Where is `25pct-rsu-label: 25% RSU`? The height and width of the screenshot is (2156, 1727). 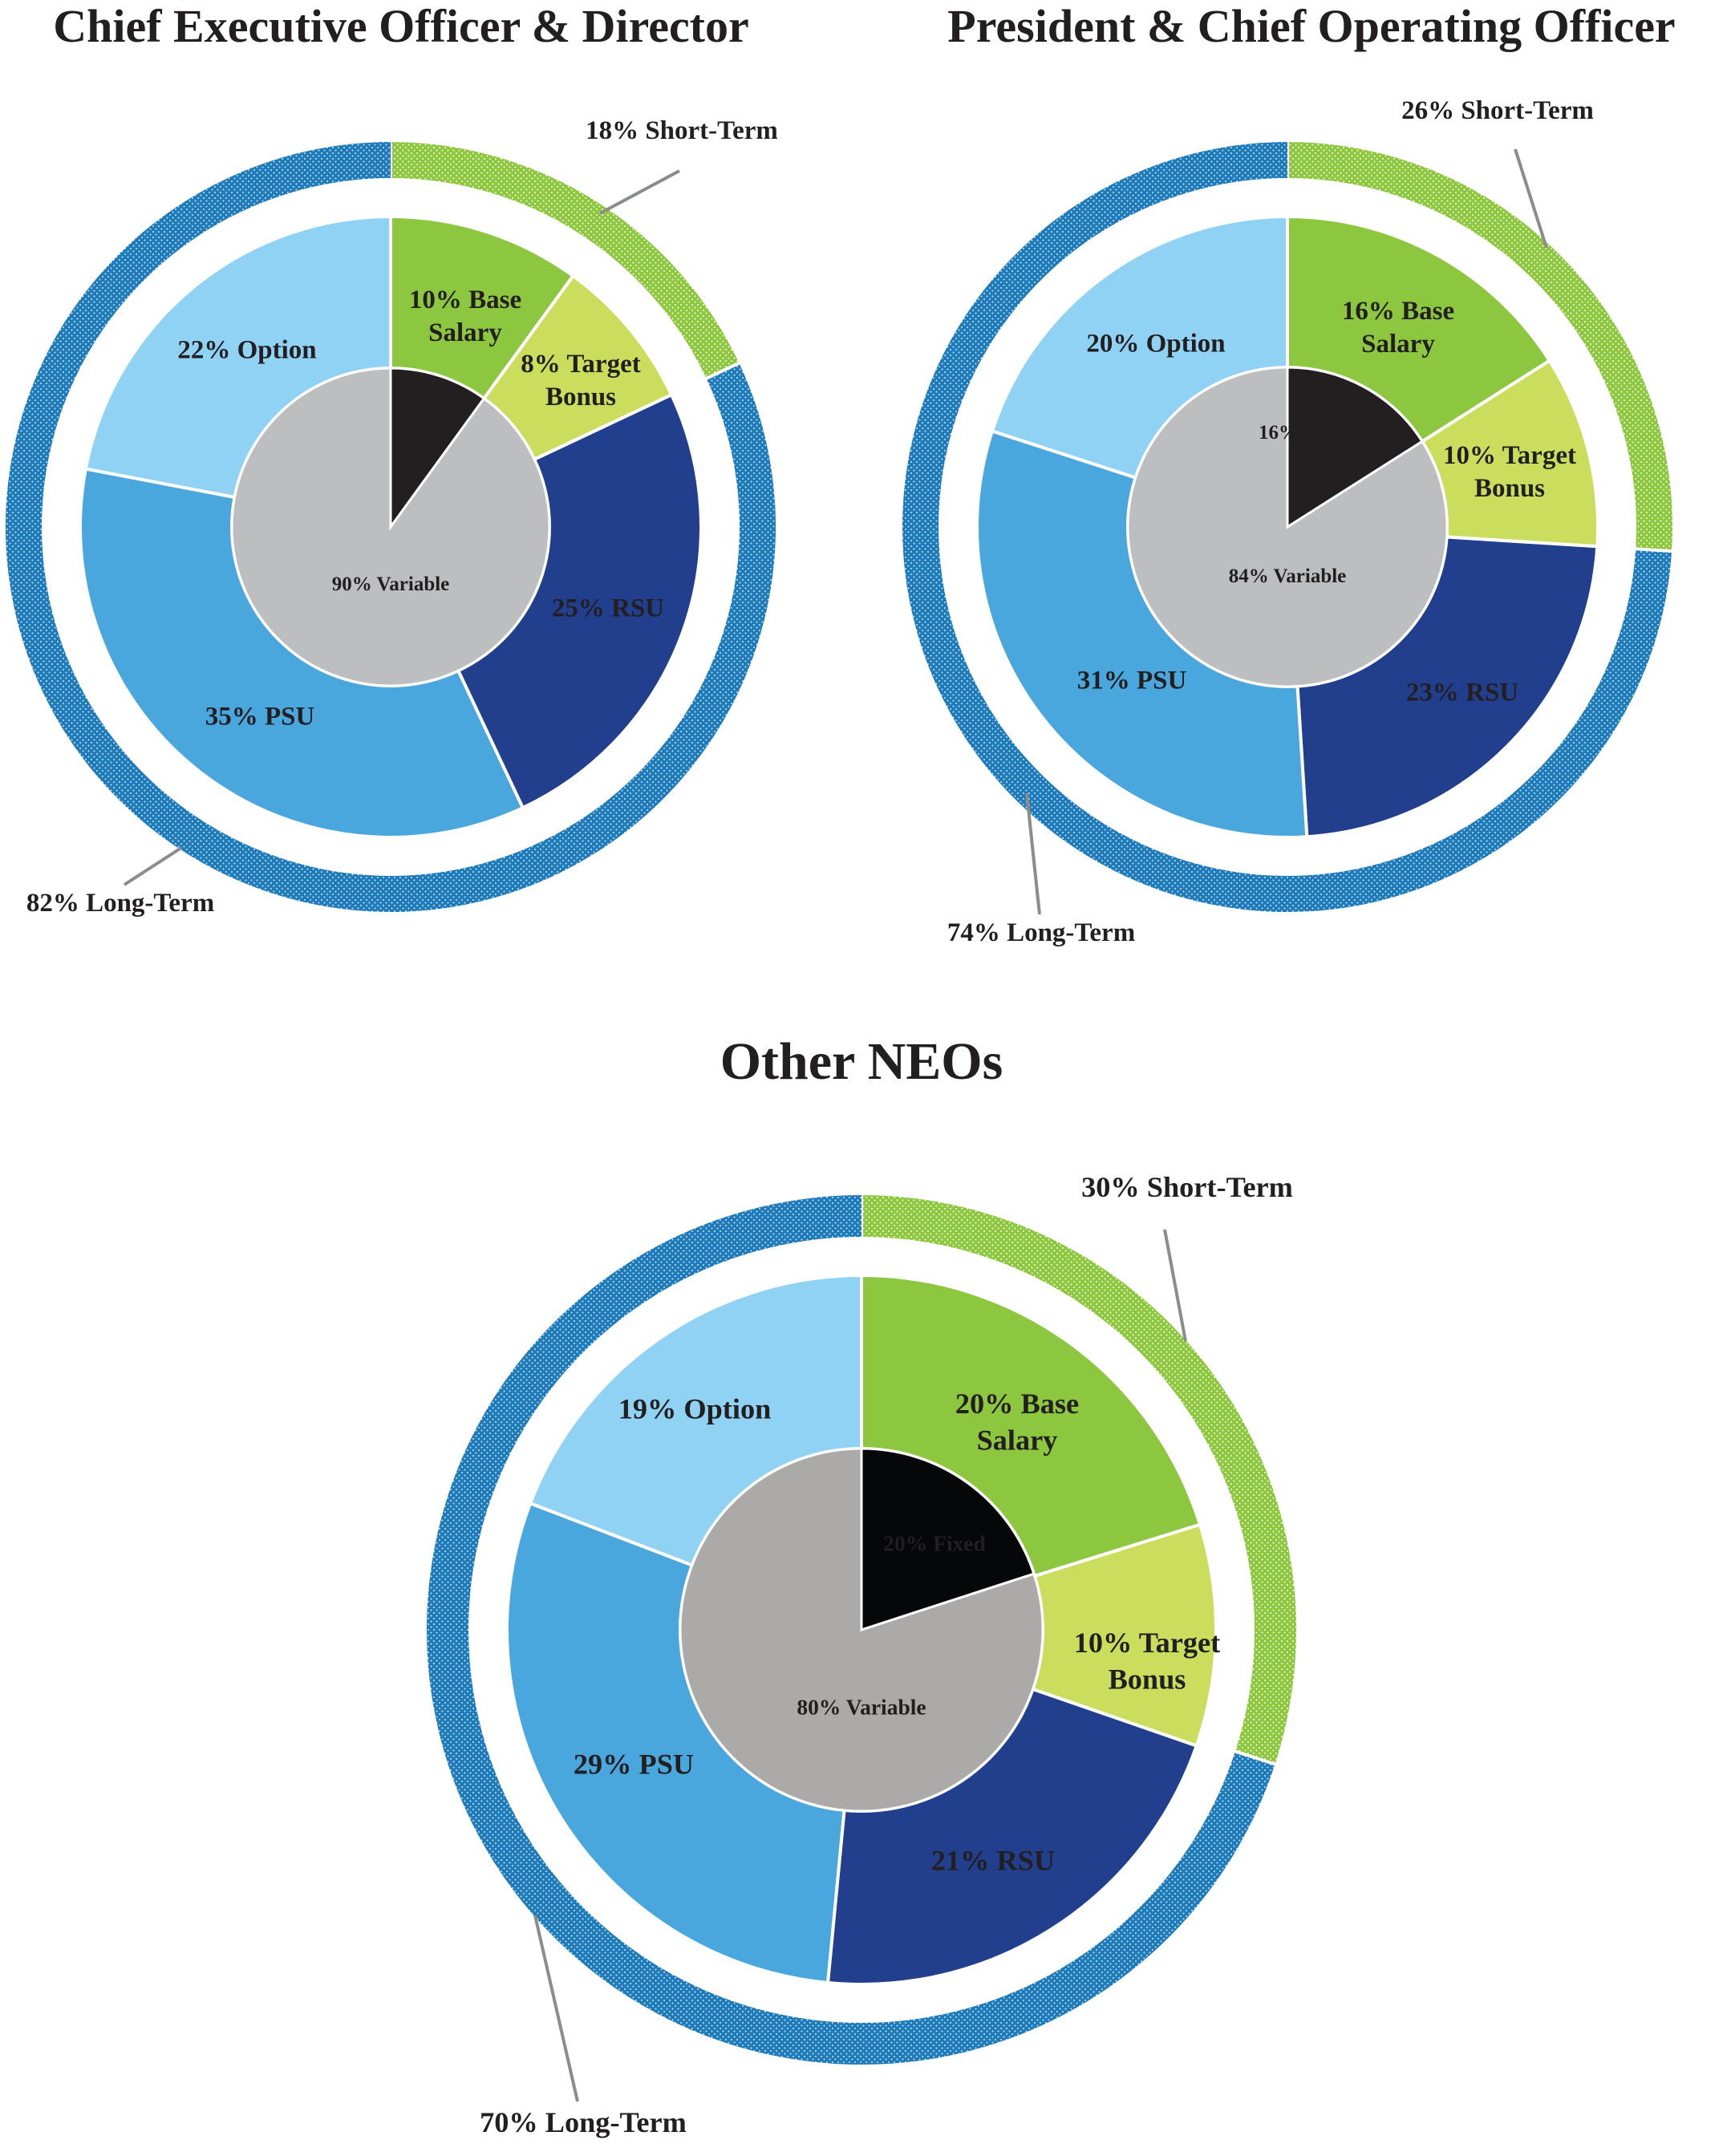
25pct-rsu-label: 25% RSU is located at coordinates (608, 608).